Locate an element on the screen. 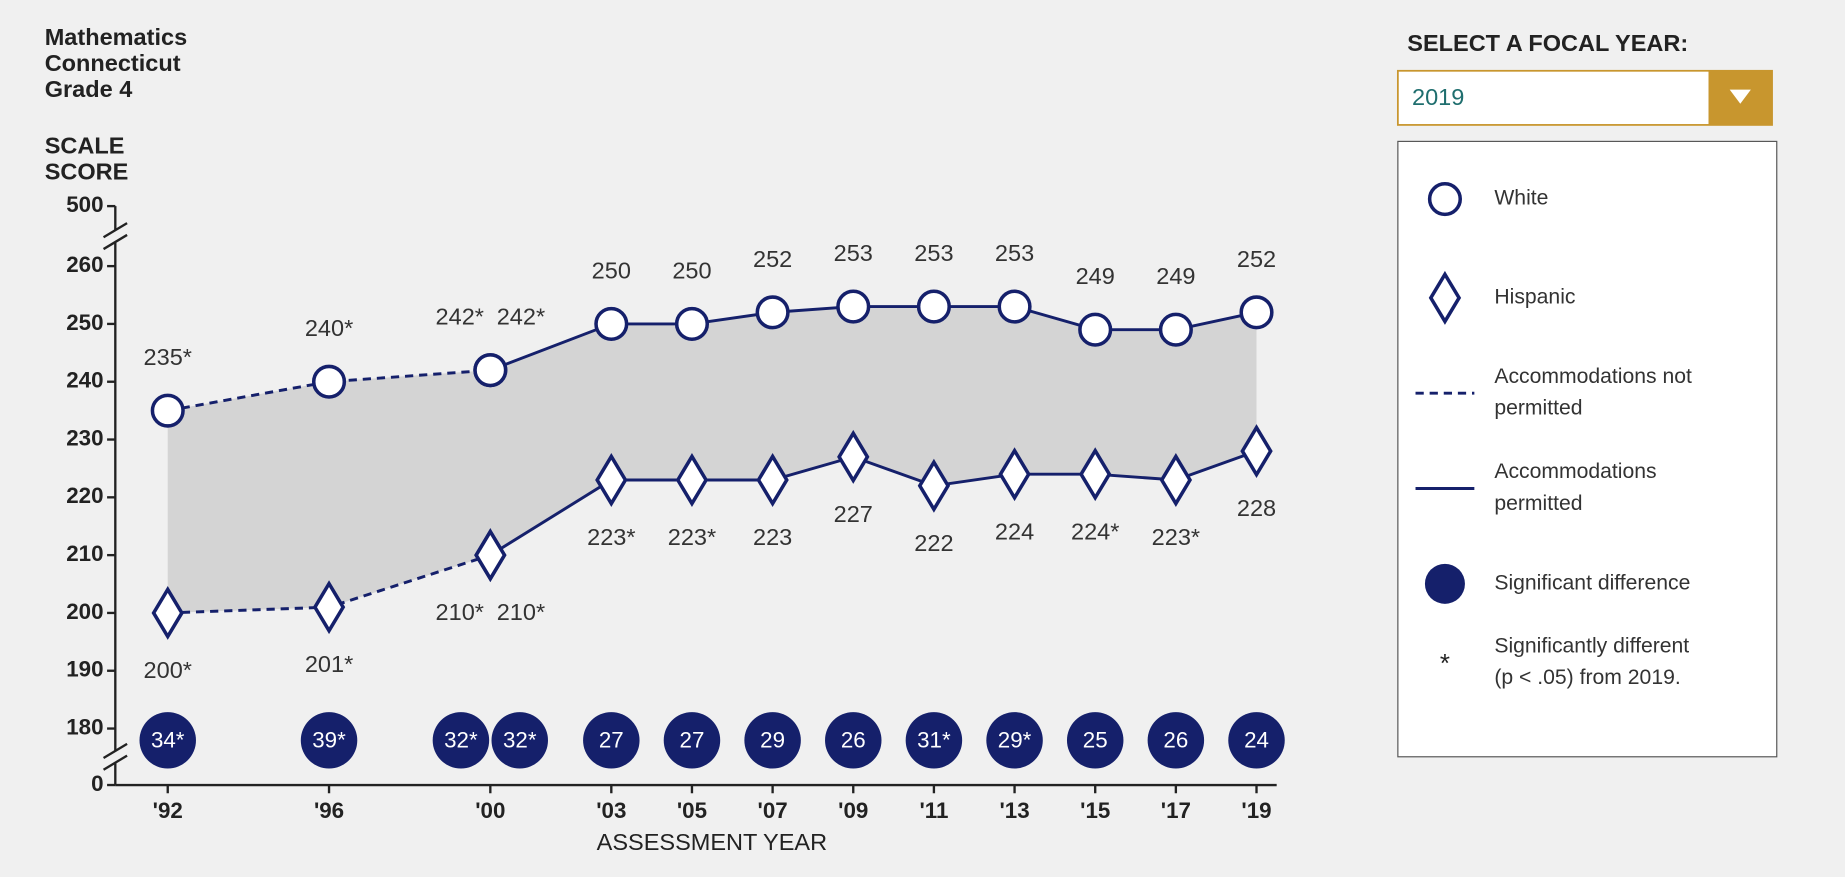 The image size is (1845, 877). legend-label: Accommodations not is located at coordinates (1593, 376).